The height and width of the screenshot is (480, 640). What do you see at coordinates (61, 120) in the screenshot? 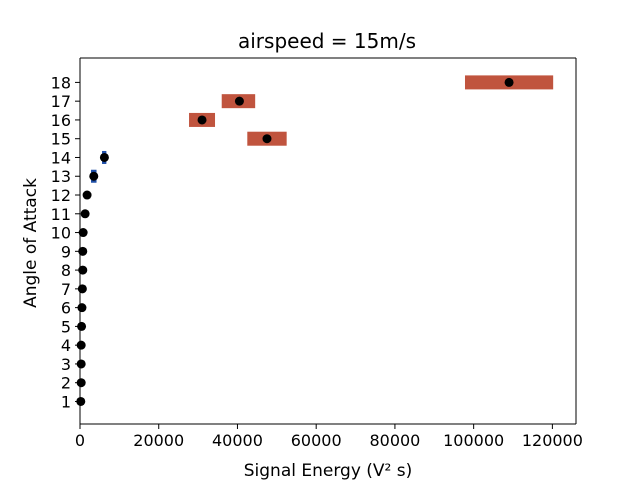
I see `y-tick-label: 16` at bounding box center [61, 120].